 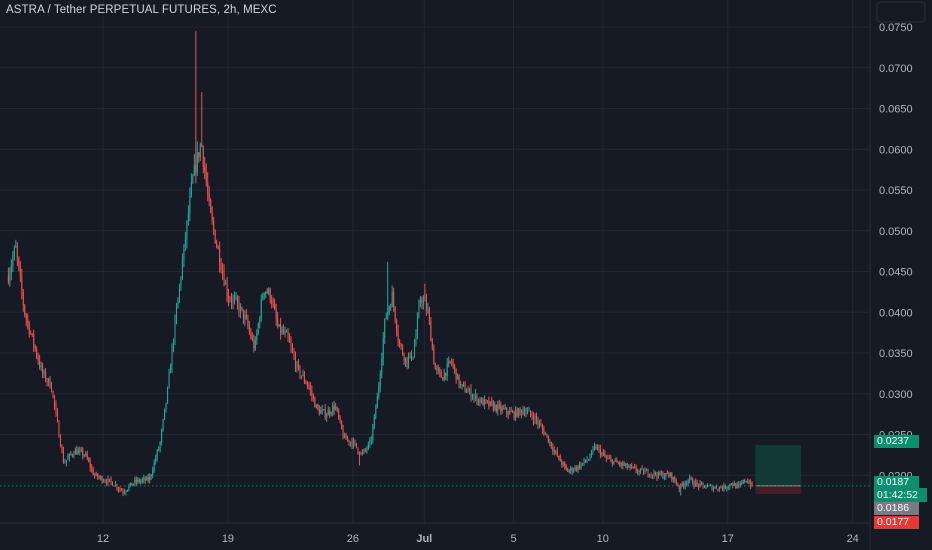 I want to click on target-zone, so click(x=778, y=465).